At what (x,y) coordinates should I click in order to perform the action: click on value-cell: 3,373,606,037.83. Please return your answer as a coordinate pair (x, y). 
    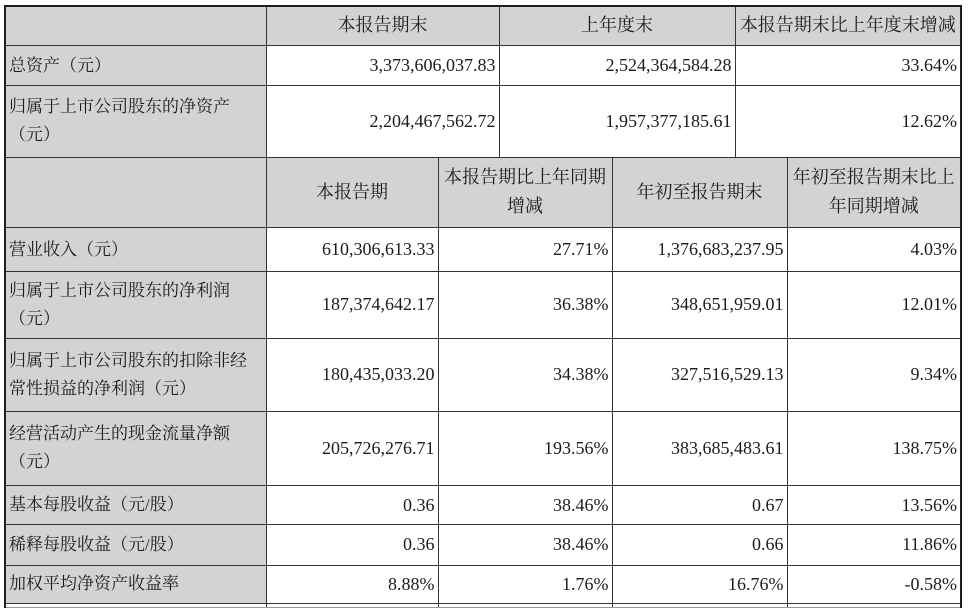
    Looking at the image, I should click on (382, 66).